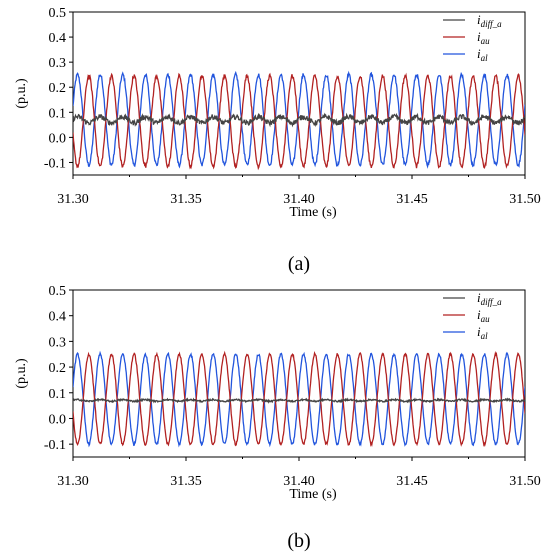 Image resolution: width=550 pixels, height=556 pixels. I want to click on panel-caption: (a), so click(299, 264).